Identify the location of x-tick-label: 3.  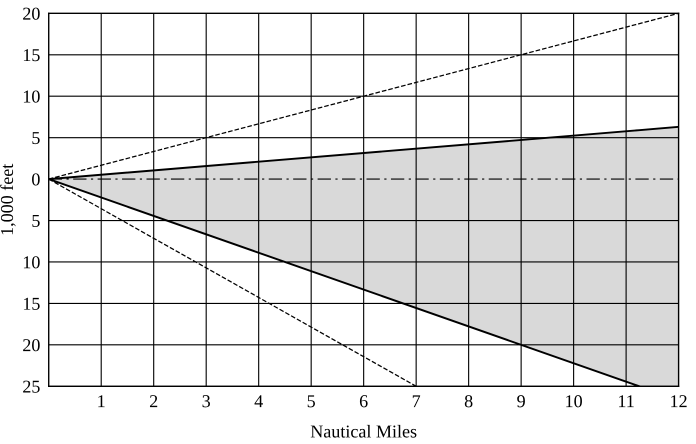
(206, 401).